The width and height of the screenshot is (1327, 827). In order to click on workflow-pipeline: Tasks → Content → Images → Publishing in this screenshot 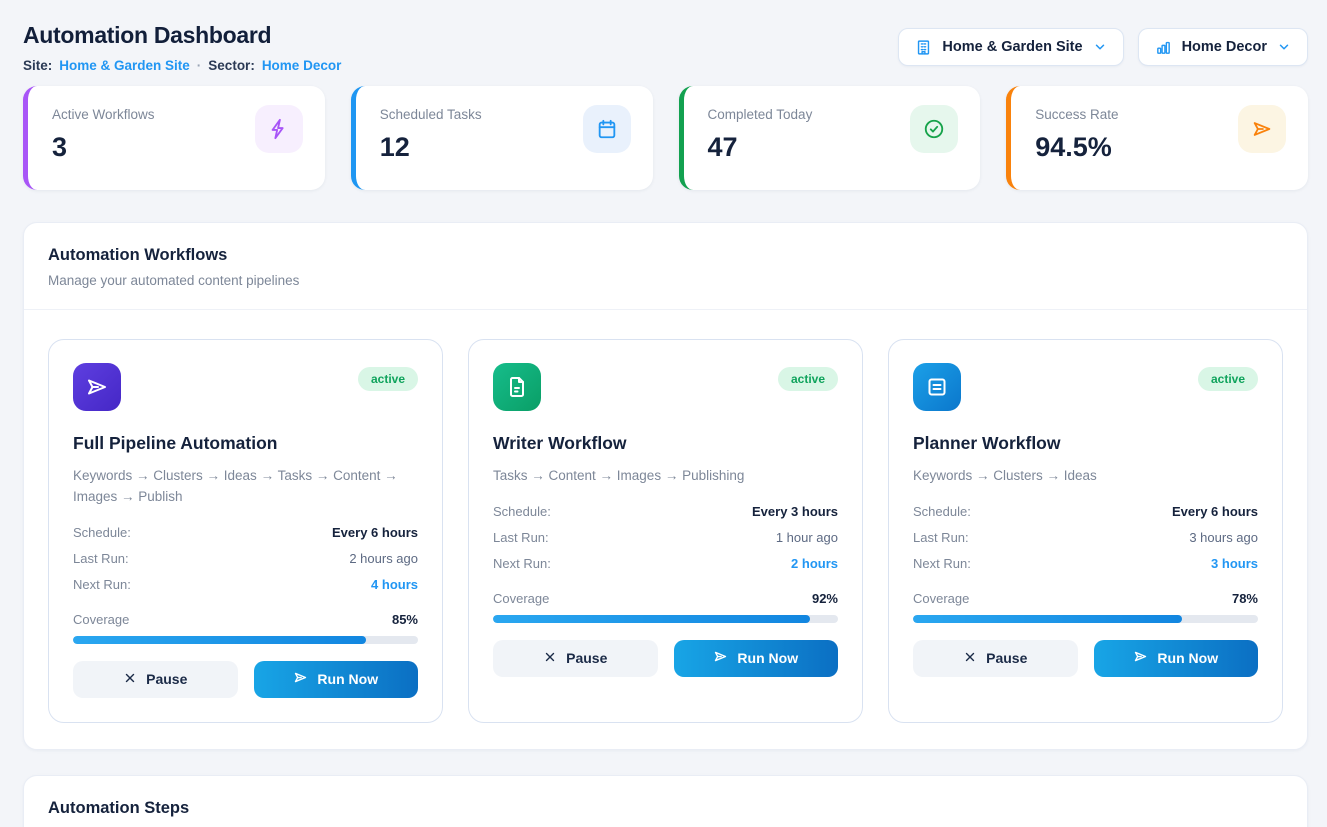, I will do `click(619, 475)`.